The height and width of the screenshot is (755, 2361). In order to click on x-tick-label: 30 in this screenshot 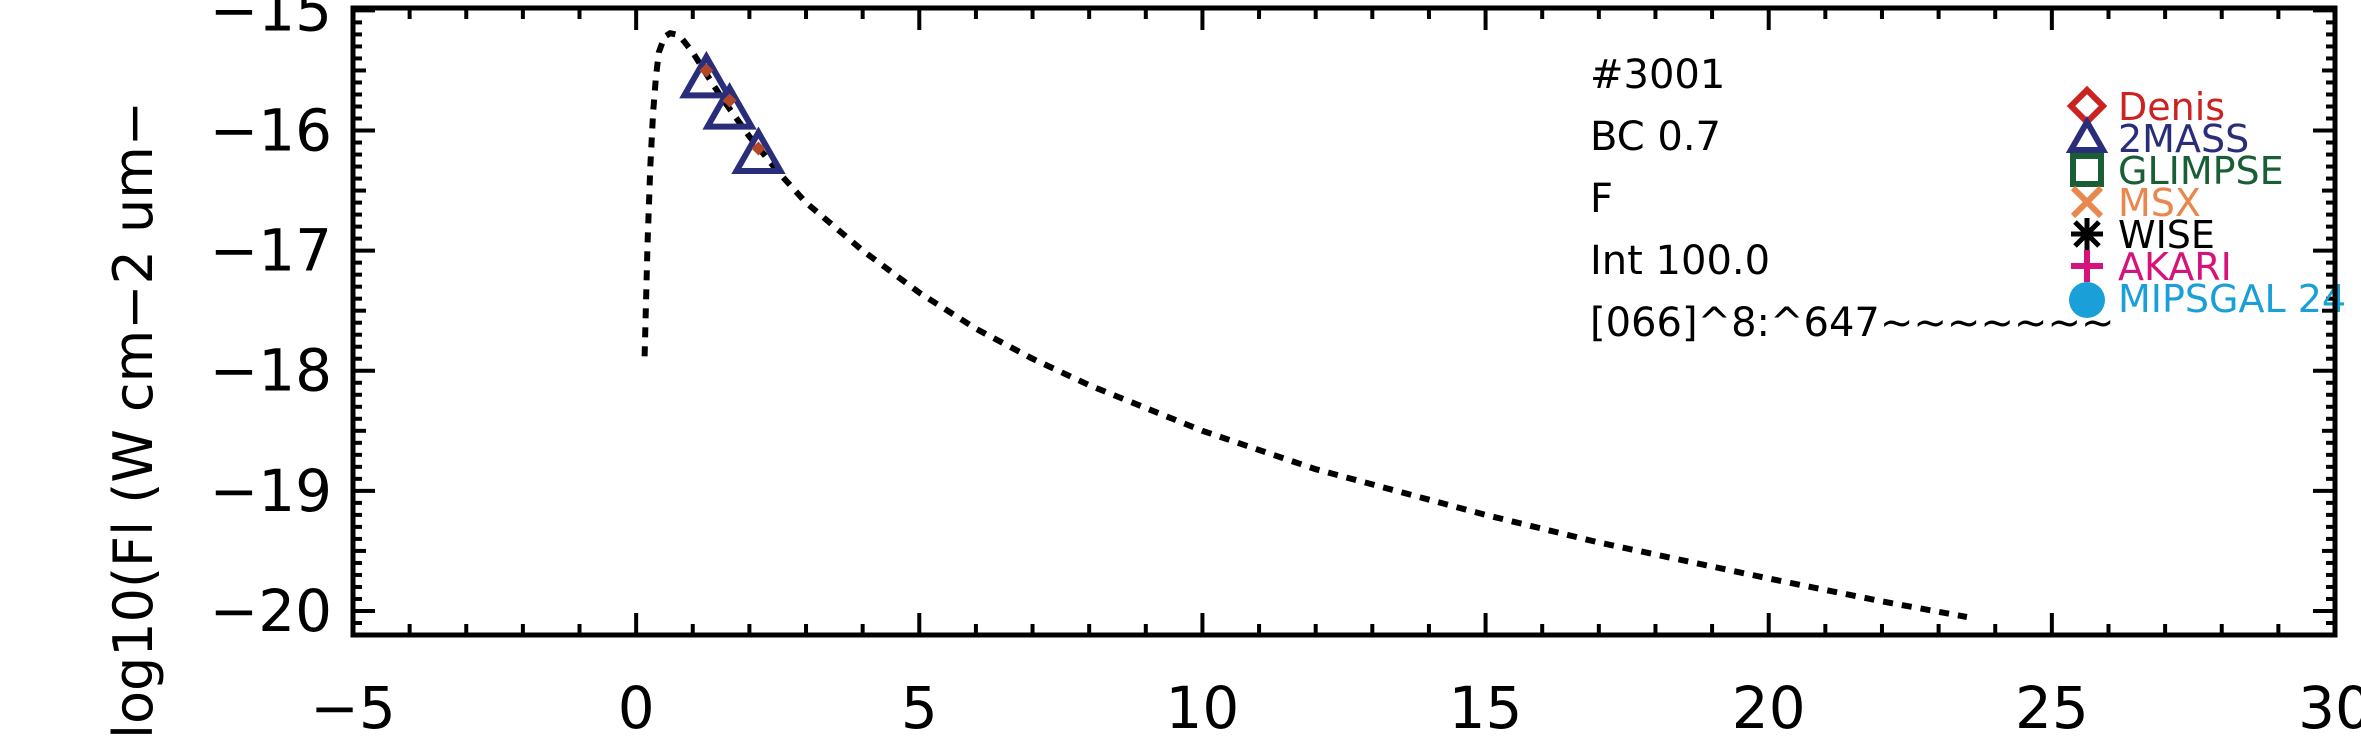, I will do `click(2329, 708)`.